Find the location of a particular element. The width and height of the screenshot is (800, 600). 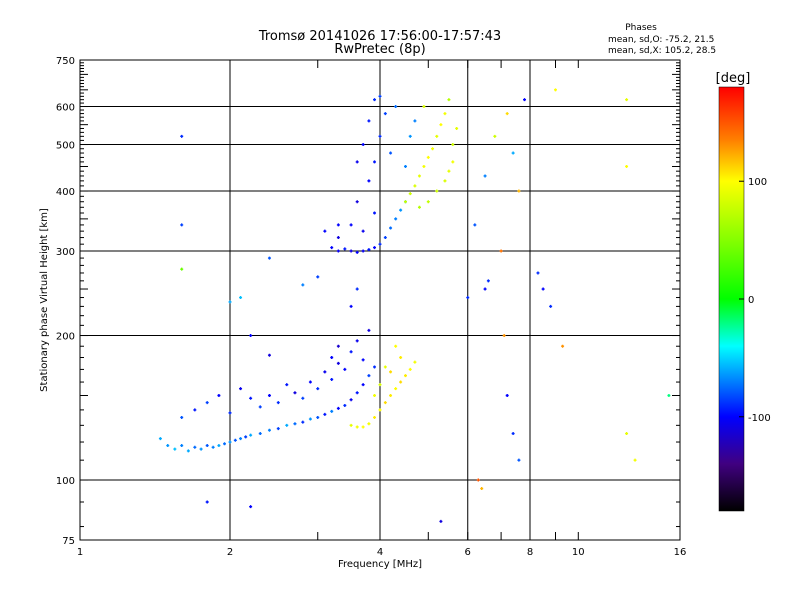

y-tick-label: 100 is located at coordinates (65, 481).